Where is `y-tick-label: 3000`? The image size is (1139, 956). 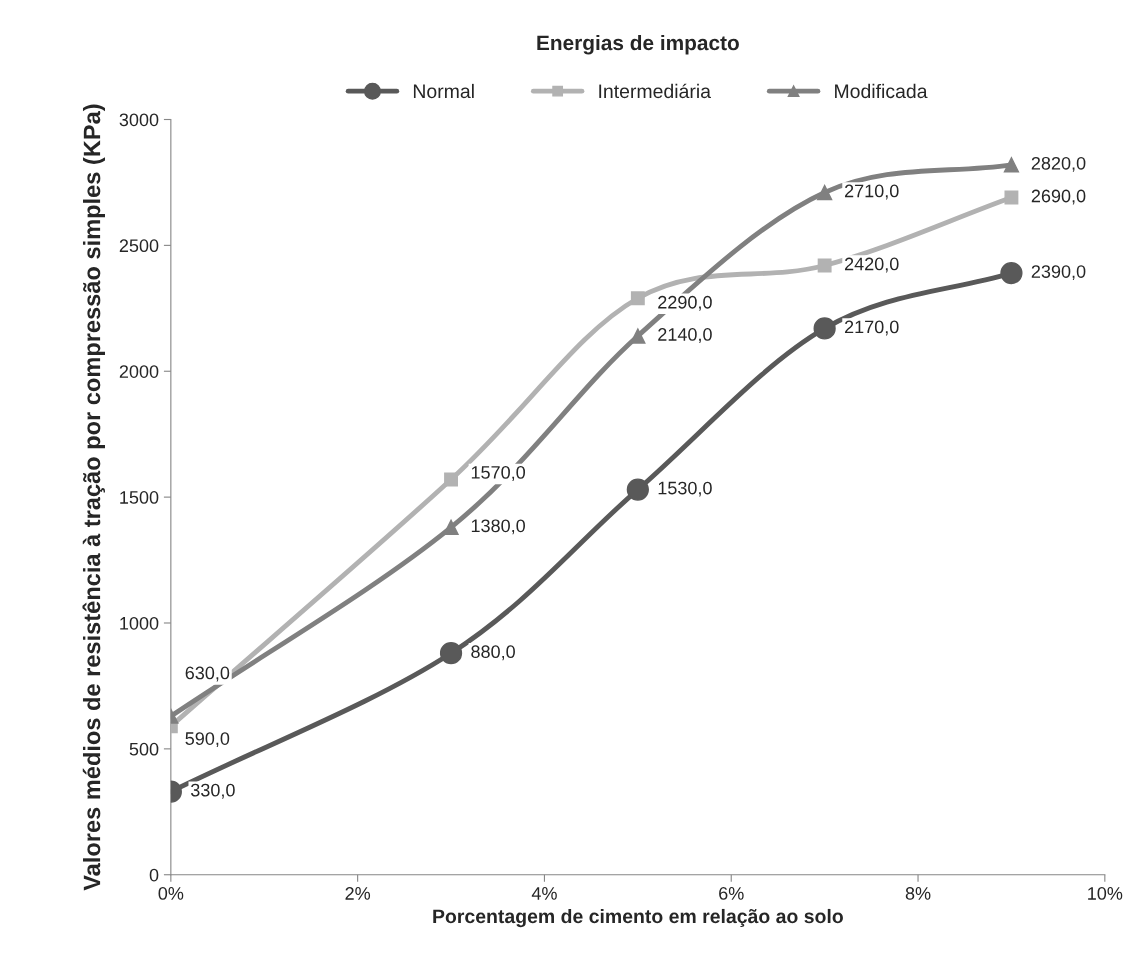
y-tick-label: 3000 is located at coordinates (139, 120).